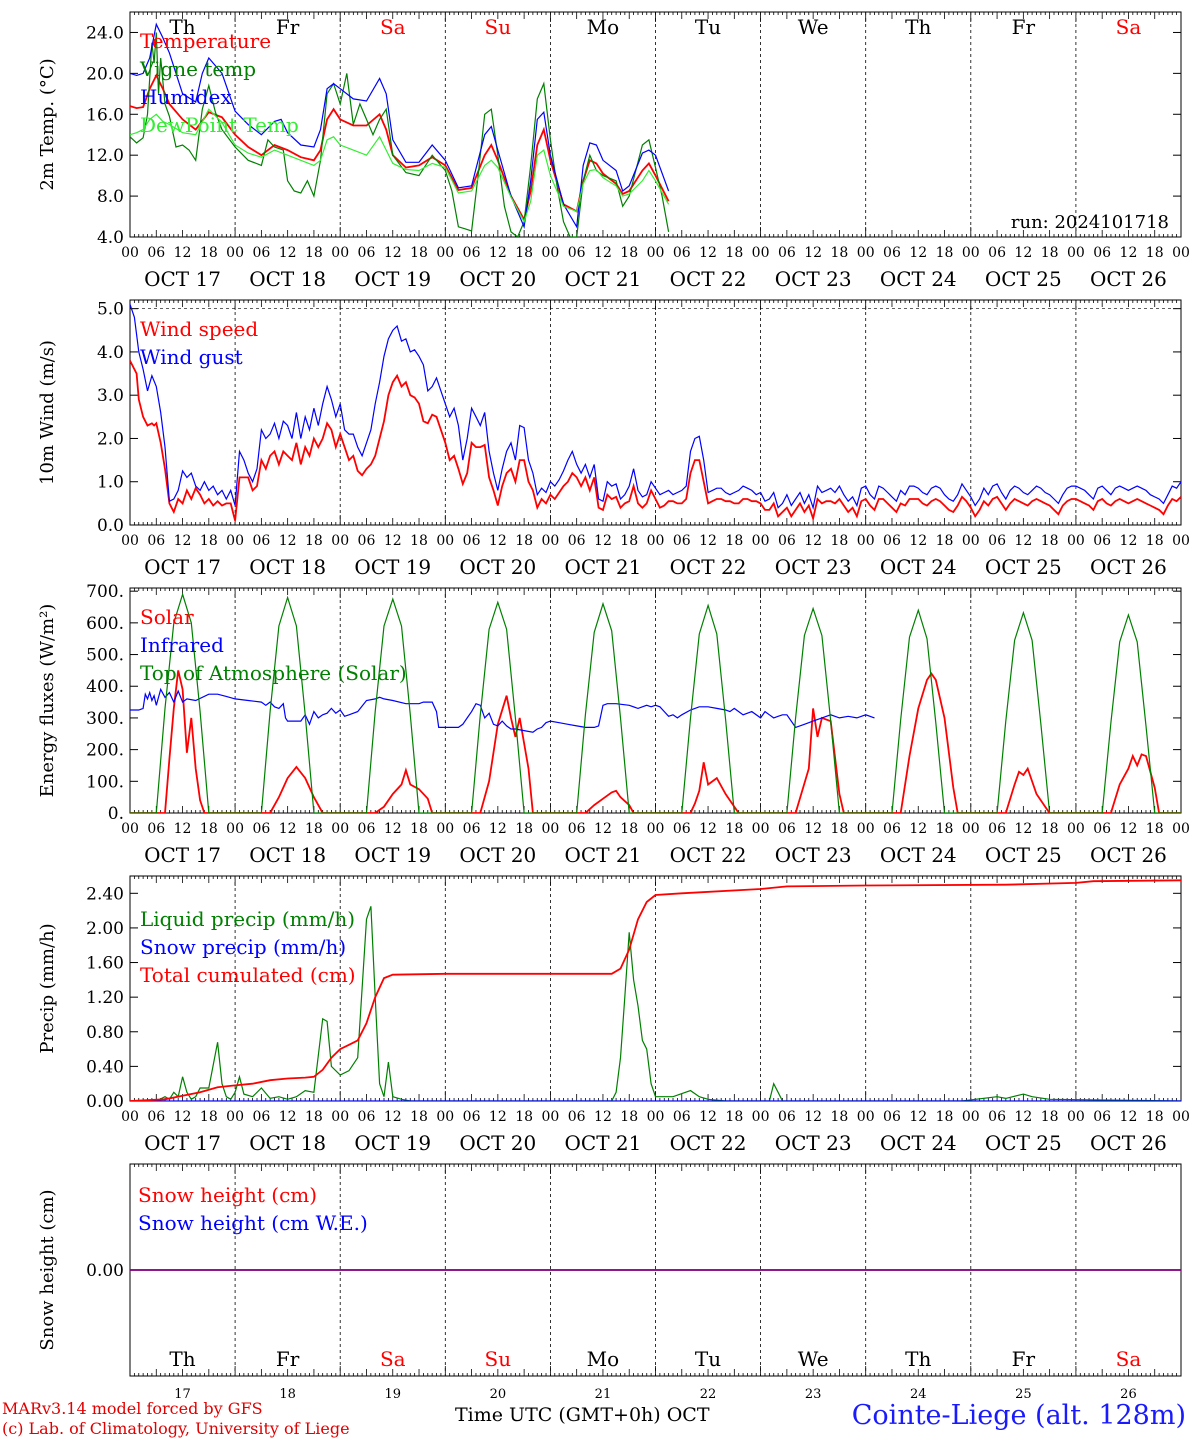 The width and height of the screenshot is (1194, 1444). Describe the element at coordinates (105, 624) in the screenshot. I see `y-tick-label: 600.` at that location.